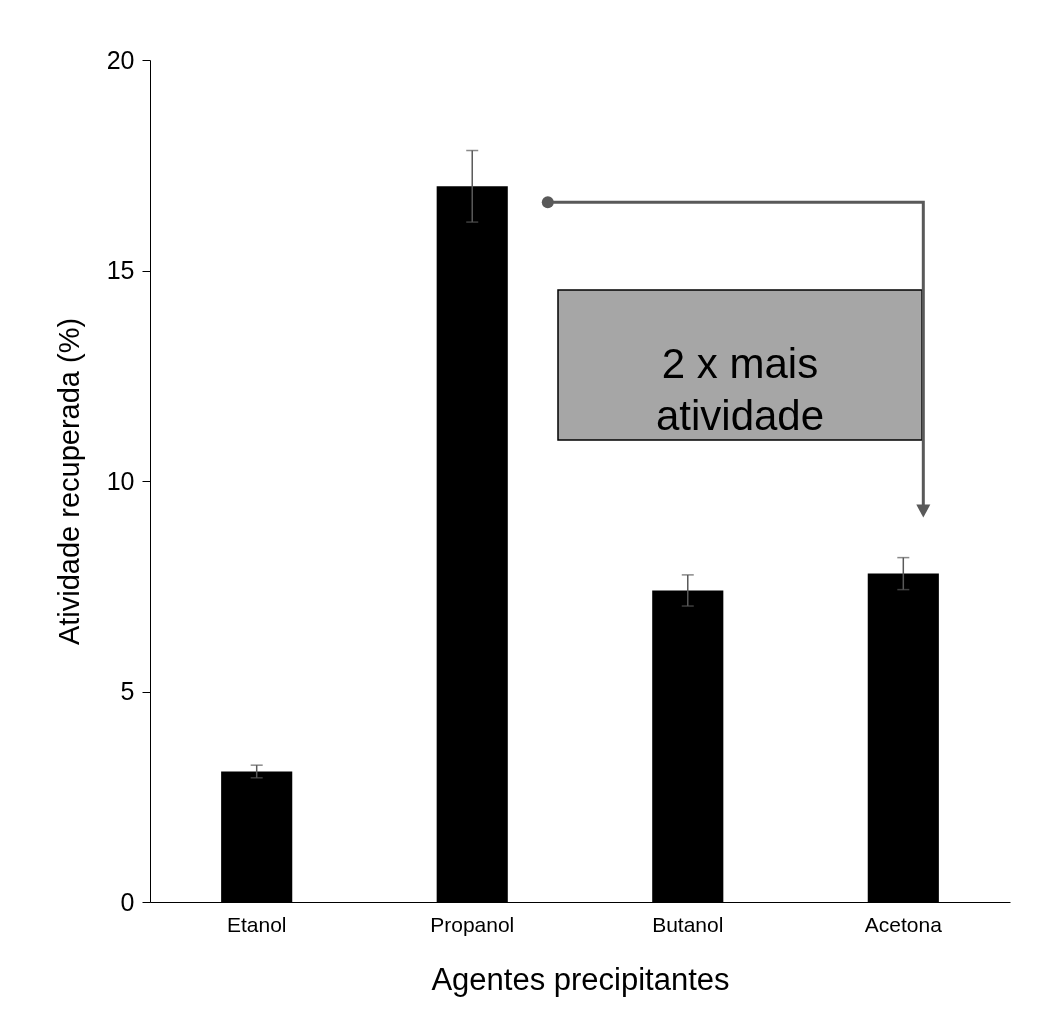 The width and height of the screenshot is (1039, 1016). Describe the element at coordinates (120, 270) in the screenshot. I see `y-tick-label: 15` at that location.